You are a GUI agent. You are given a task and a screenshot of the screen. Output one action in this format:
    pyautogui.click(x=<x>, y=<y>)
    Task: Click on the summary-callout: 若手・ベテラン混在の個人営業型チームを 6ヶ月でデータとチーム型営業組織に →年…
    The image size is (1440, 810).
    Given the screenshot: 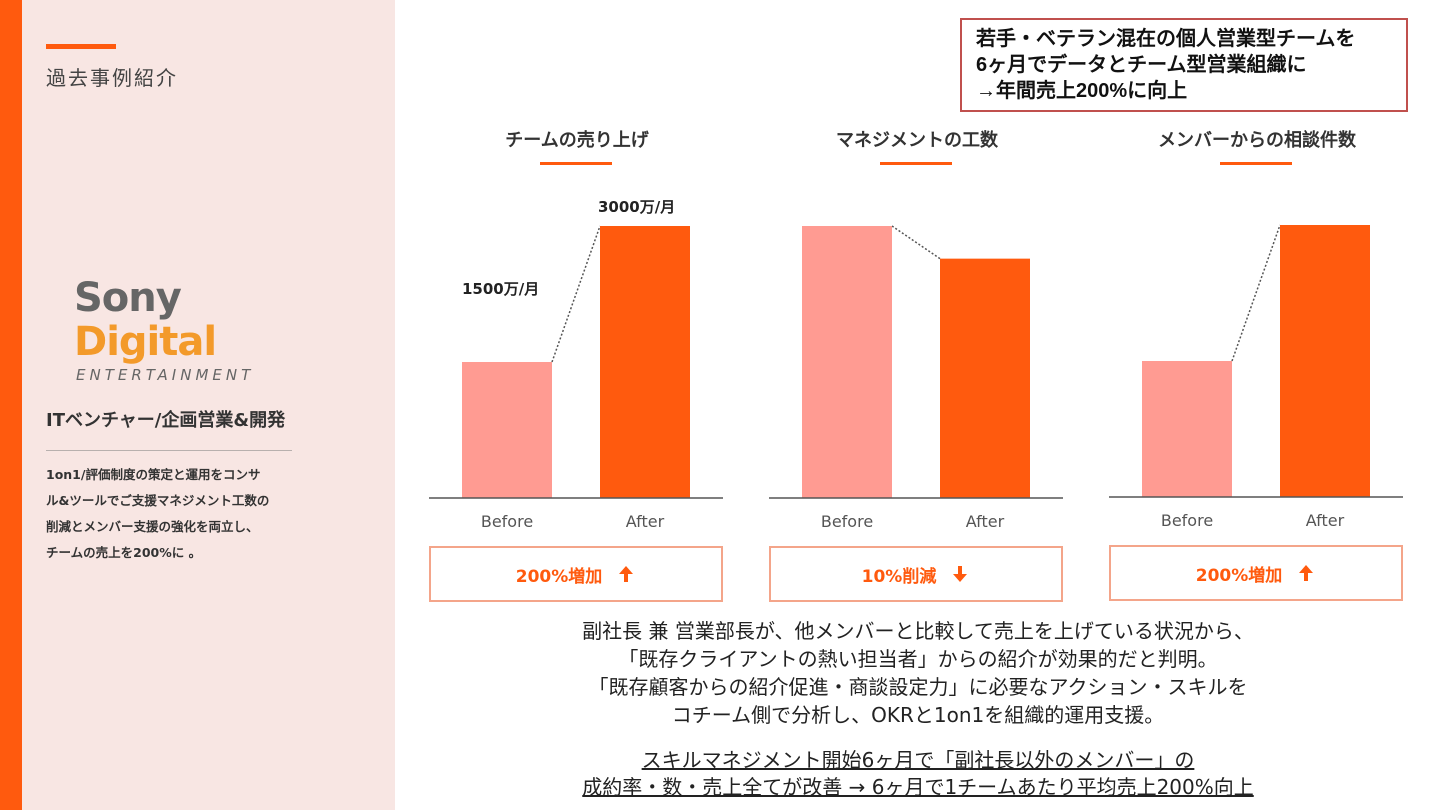 What is the action you would take?
    pyautogui.click(x=1184, y=65)
    